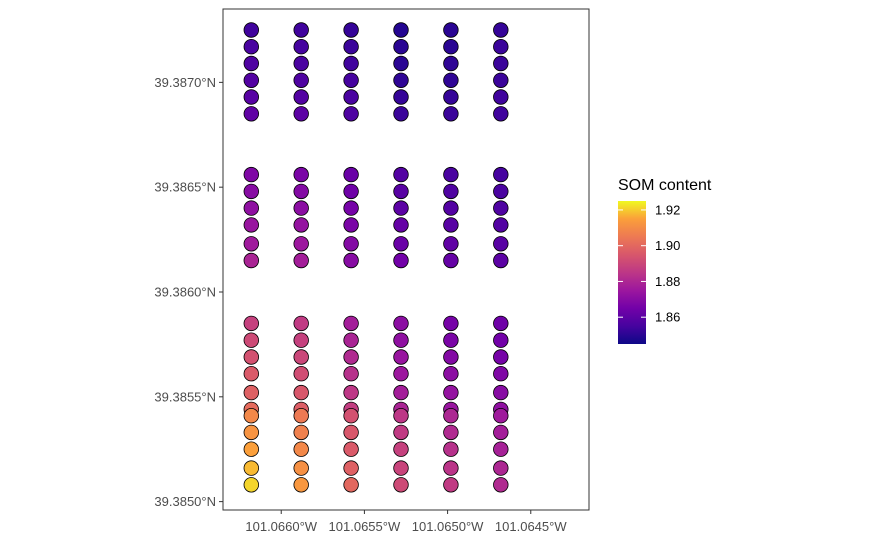 Image resolution: width=877 pixels, height=542 pixels. Describe the element at coordinates (649, 263) in the screenshot. I see `legend-ticks: 1.86 1.88 1.90 1.92` at that location.